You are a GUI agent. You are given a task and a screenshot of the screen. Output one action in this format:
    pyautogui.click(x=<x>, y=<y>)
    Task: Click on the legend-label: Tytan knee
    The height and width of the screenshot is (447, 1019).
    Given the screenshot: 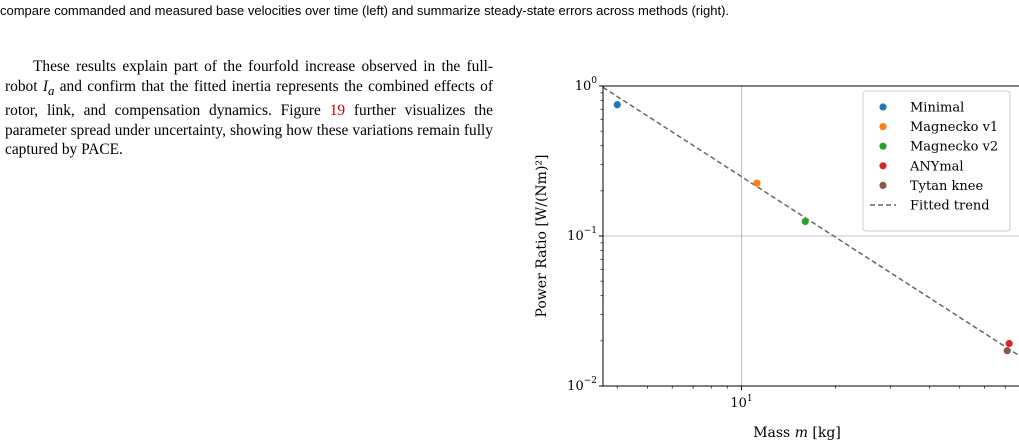 What is the action you would take?
    pyautogui.click(x=946, y=186)
    